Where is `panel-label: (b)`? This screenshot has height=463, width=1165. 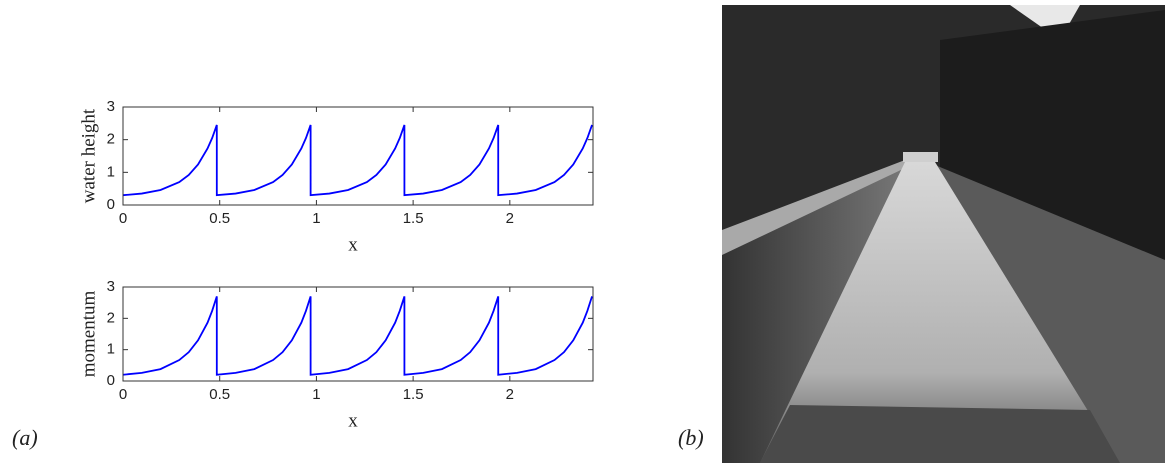 panel-label: (b) is located at coordinates (691, 437).